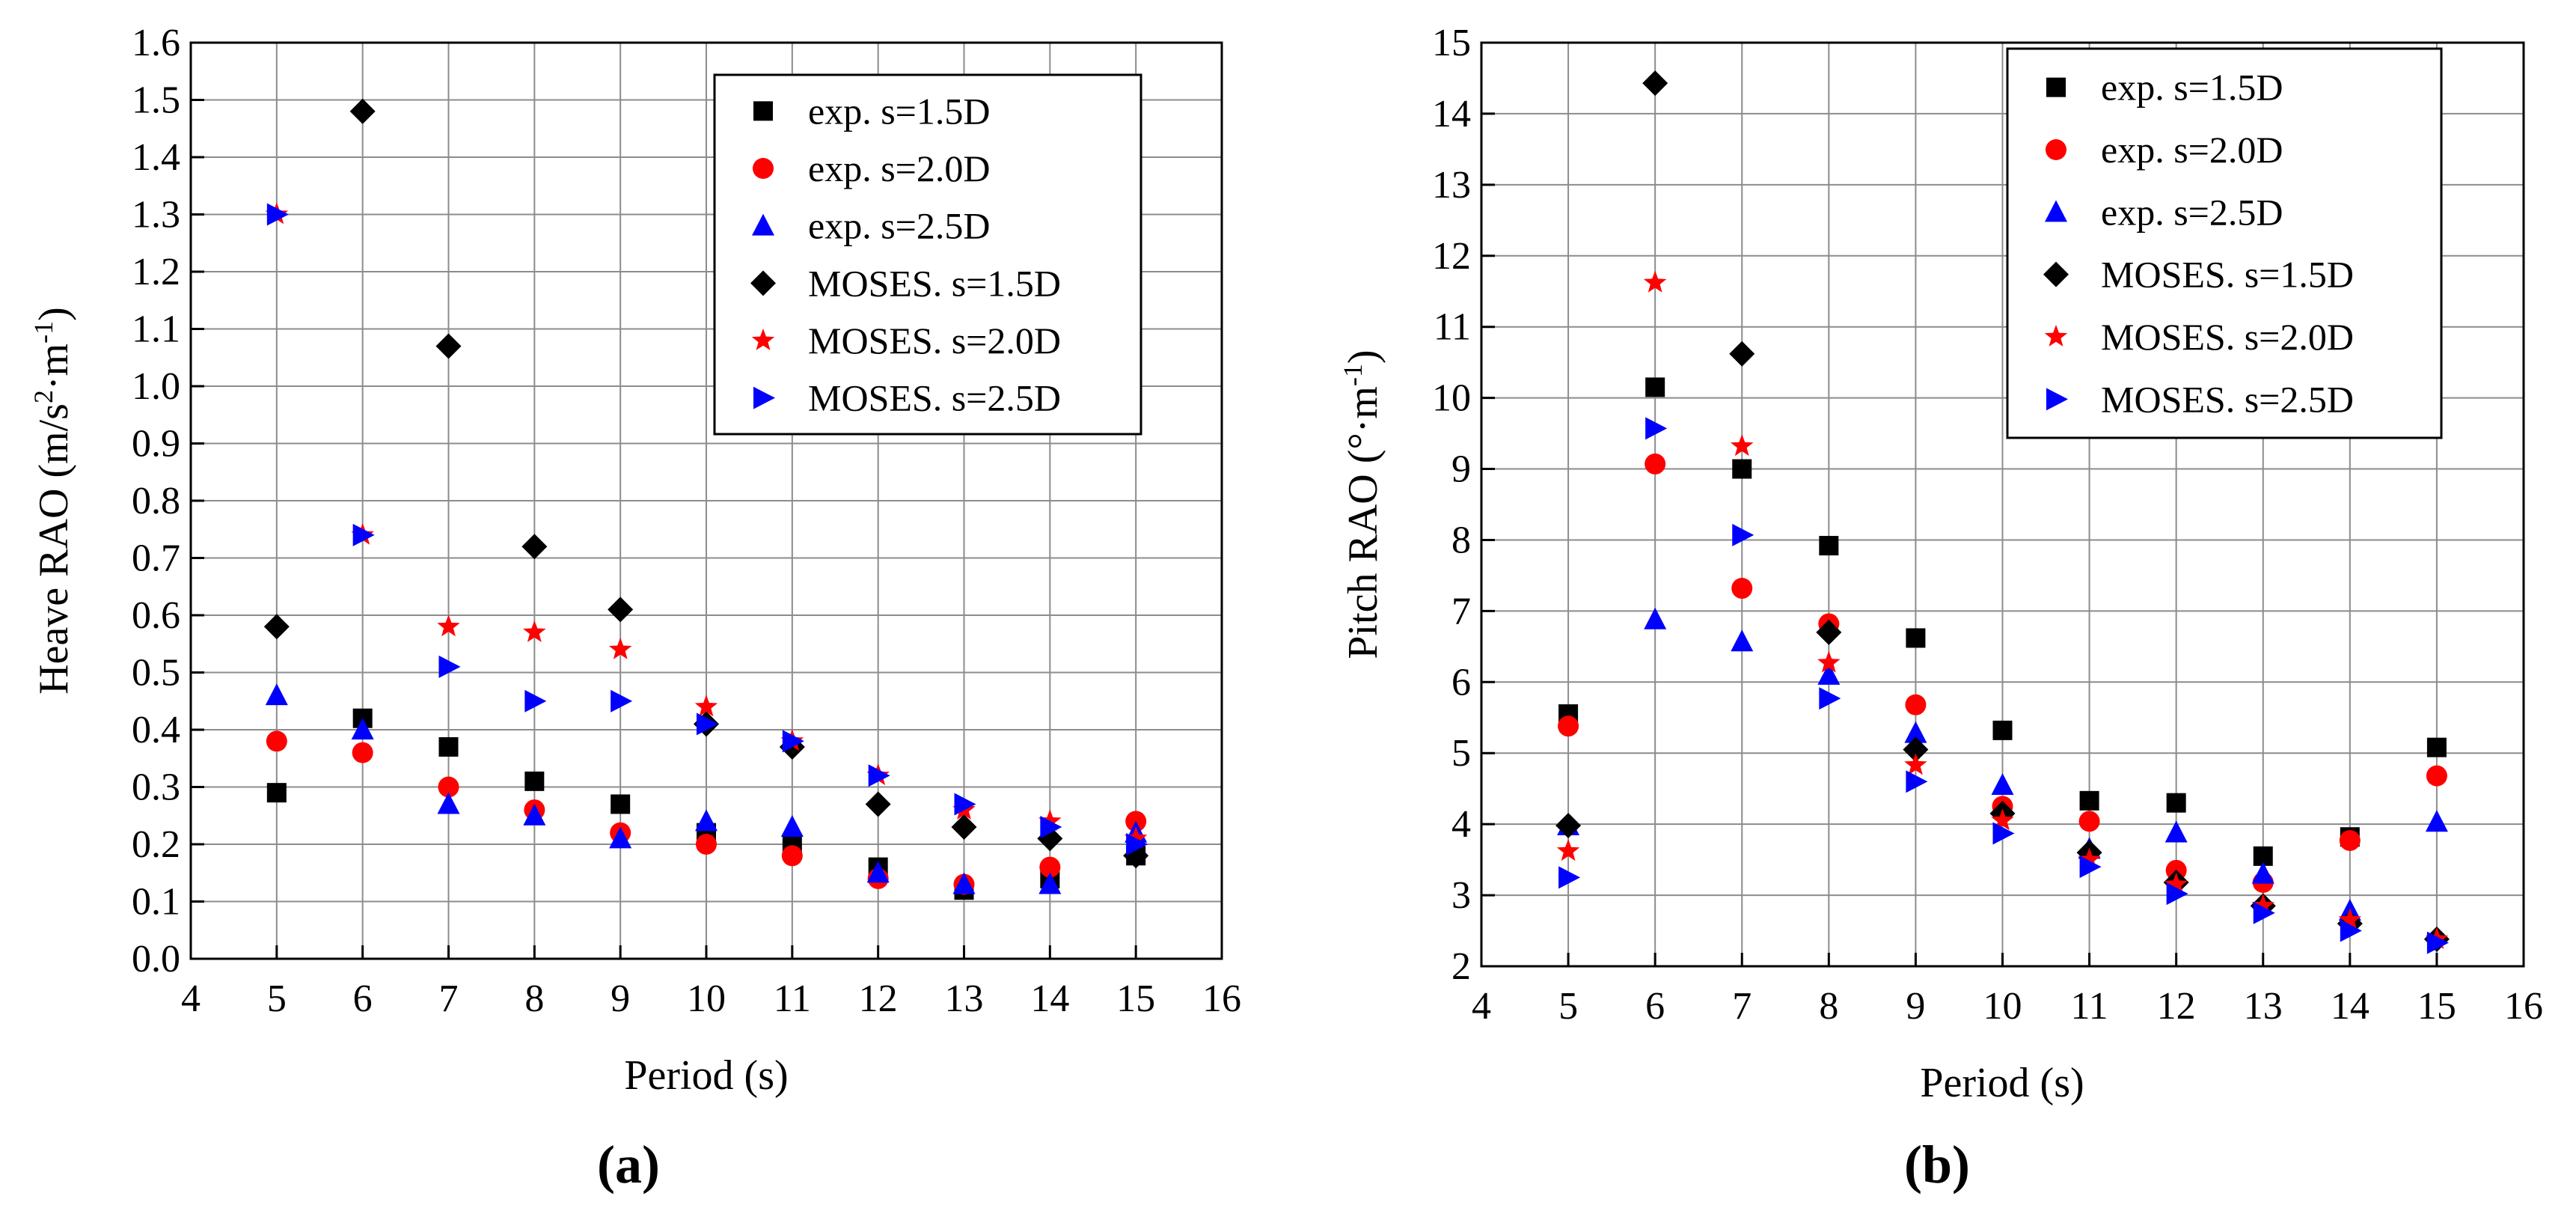 The height and width of the screenshot is (1211, 2576). What do you see at coordinates (1461, 753) in the screenshot?
I see `y-tick-label: 5` at bounding box center [1461, 753].